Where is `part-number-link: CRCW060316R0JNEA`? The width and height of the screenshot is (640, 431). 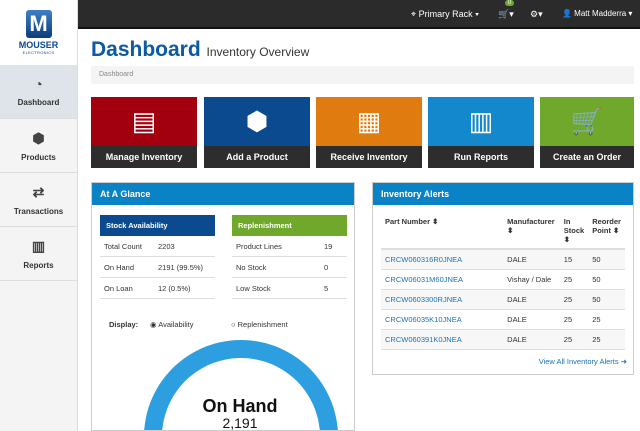
part-number-link: CRCW060316R0JNEA is located at coordinates (424, 259).